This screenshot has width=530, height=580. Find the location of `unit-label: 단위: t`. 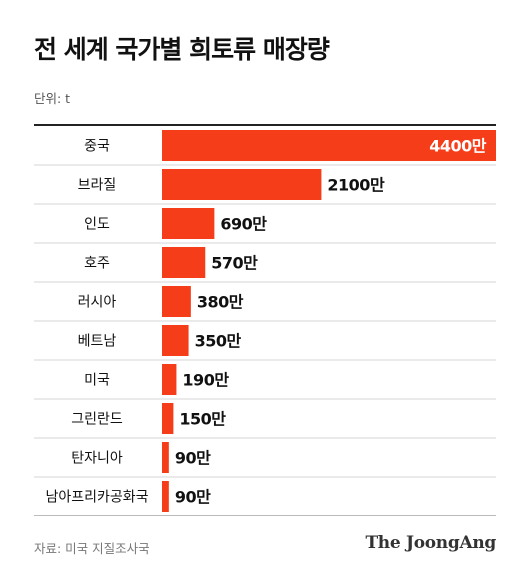

unit-label: 단위: t is located at coordinates (52, 98).